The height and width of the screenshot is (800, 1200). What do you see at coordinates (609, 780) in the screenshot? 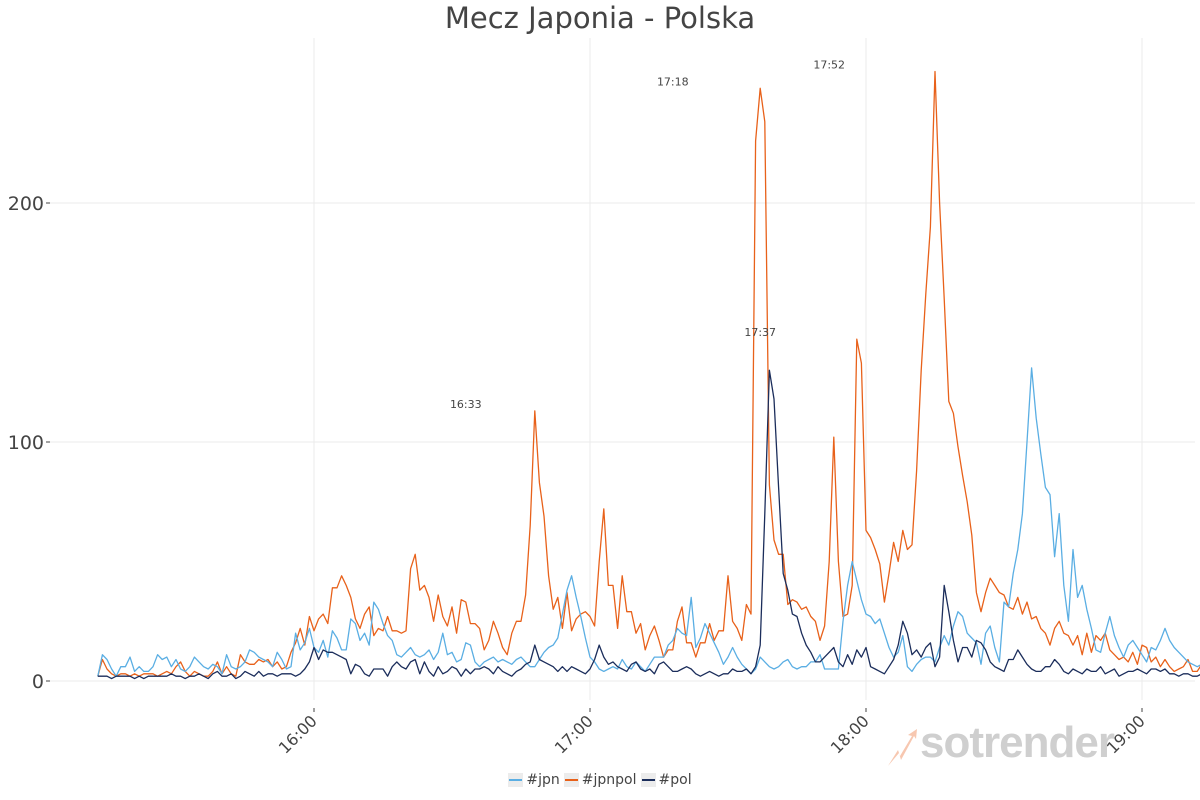
I see `legend-label: #jpnpol` at bounding box center [609, 780].